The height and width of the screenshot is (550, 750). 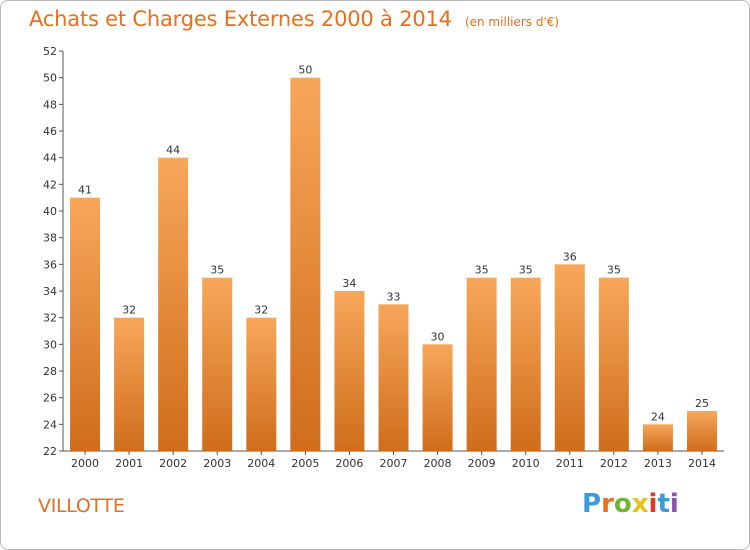 What do you see at coordinates (173, 150) in the screenshot?
I see `bar-value-label-2002: 44` at bounding box center [173, 150].